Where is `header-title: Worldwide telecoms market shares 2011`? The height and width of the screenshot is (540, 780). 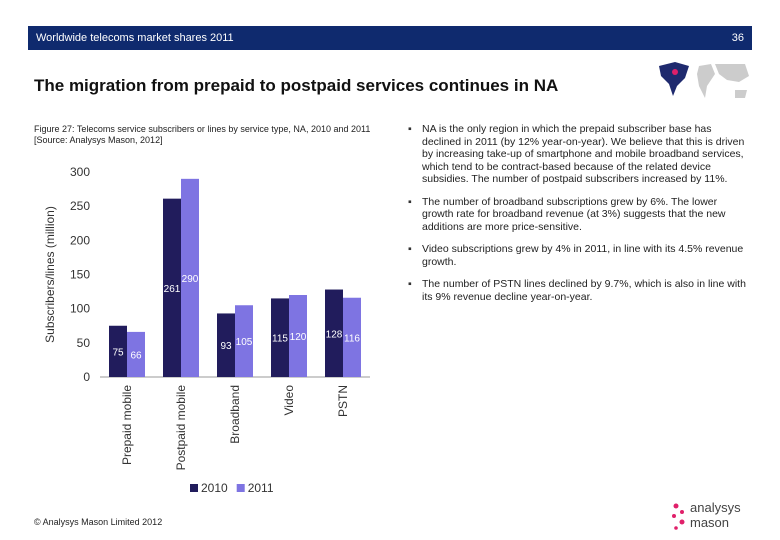 header-title: Worldwide telecoms market shares 2011 is located at coordinates (135, 38).